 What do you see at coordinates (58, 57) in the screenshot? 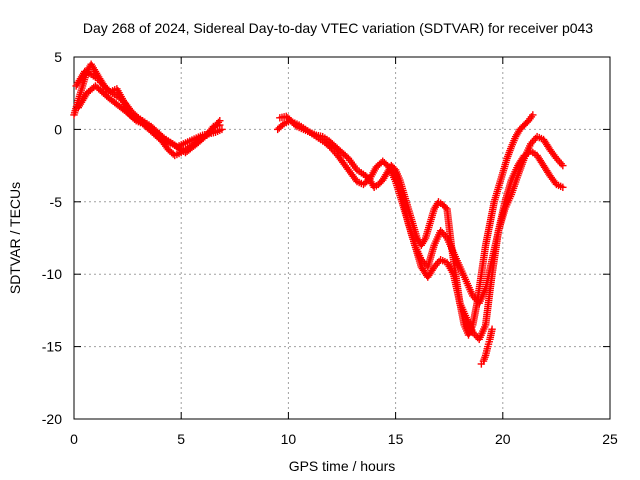
I see `y-tick-label: 5` at bounding box center [58, 57].